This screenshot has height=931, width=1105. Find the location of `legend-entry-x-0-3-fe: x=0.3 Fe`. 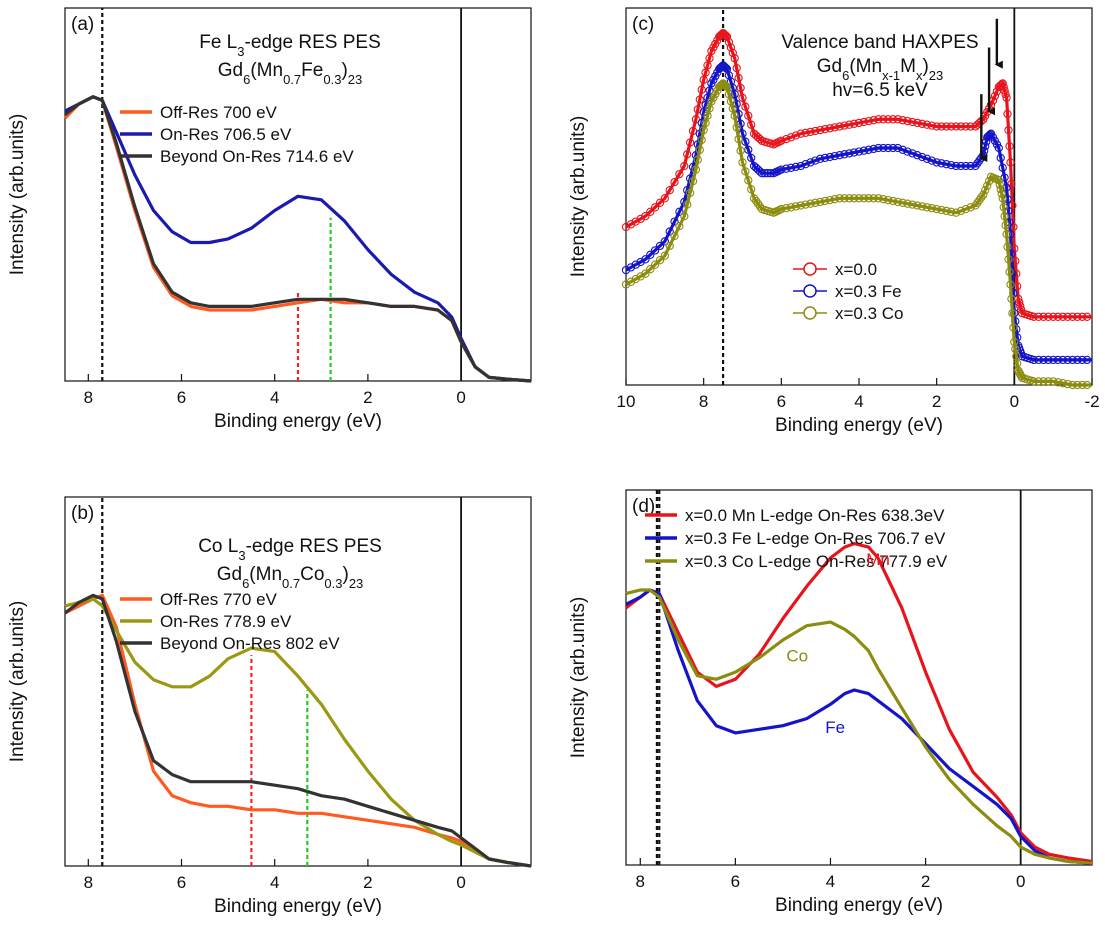

legend-entry-x-0-3-fe: x=0.3 Fe is located at coordinates (847, 291).